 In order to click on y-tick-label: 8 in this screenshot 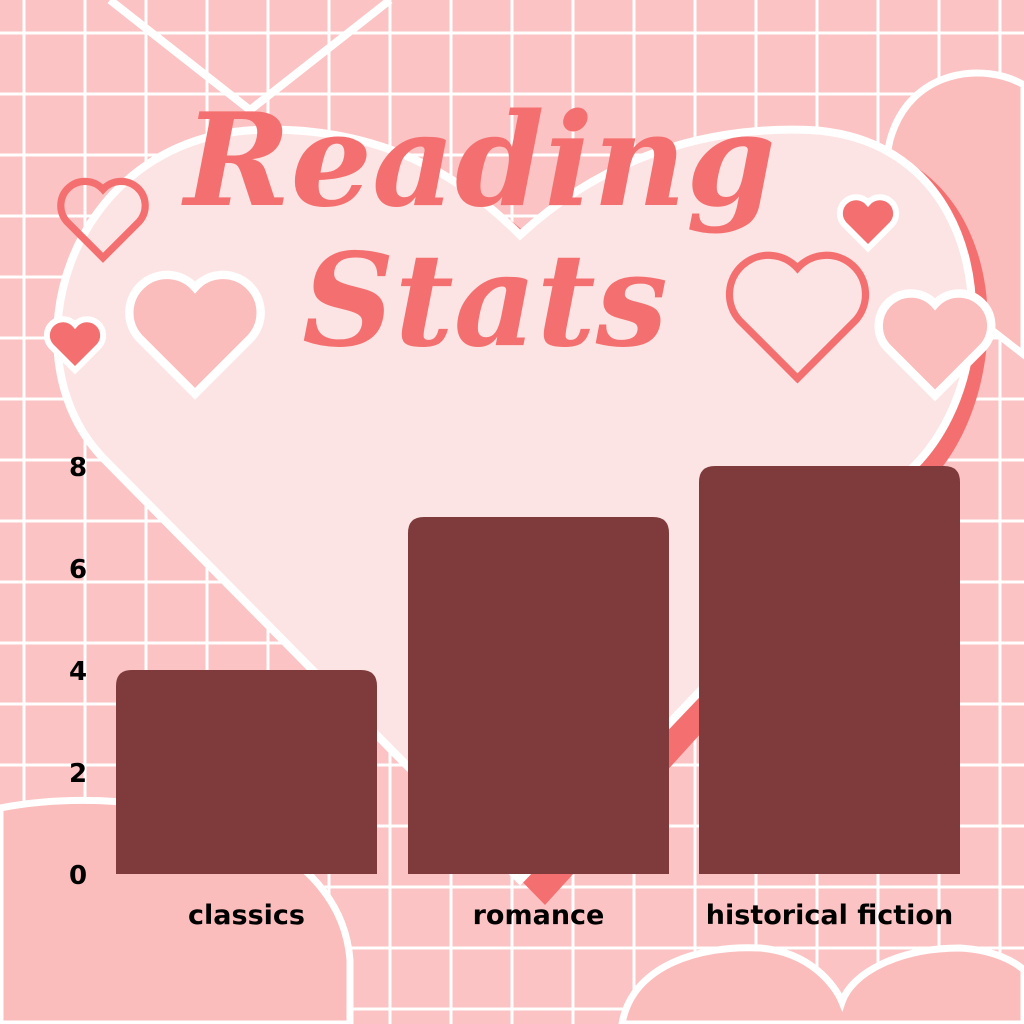, I will do `click(78, 468)`.